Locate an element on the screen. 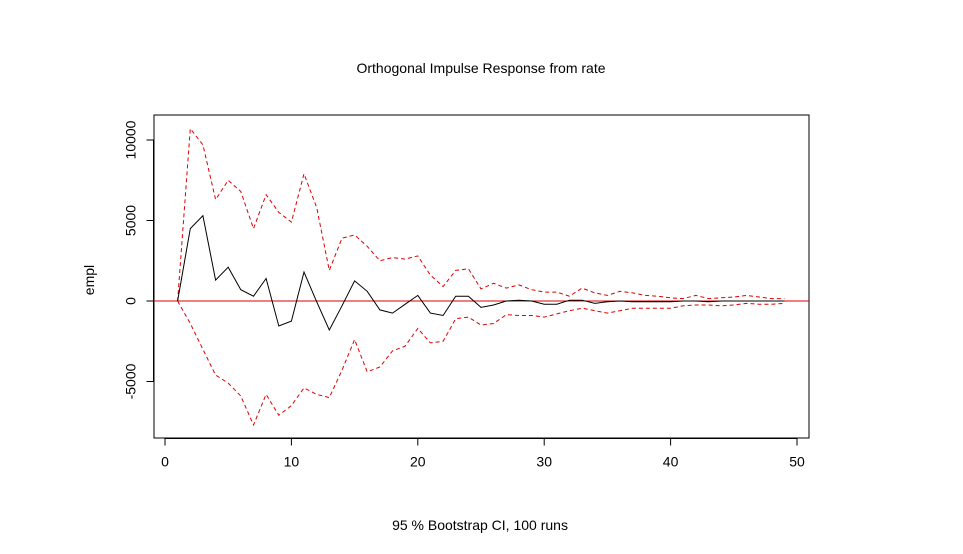 The image size is (963, 554). x-tick-label: 50 is located at coordinates (797, 462).